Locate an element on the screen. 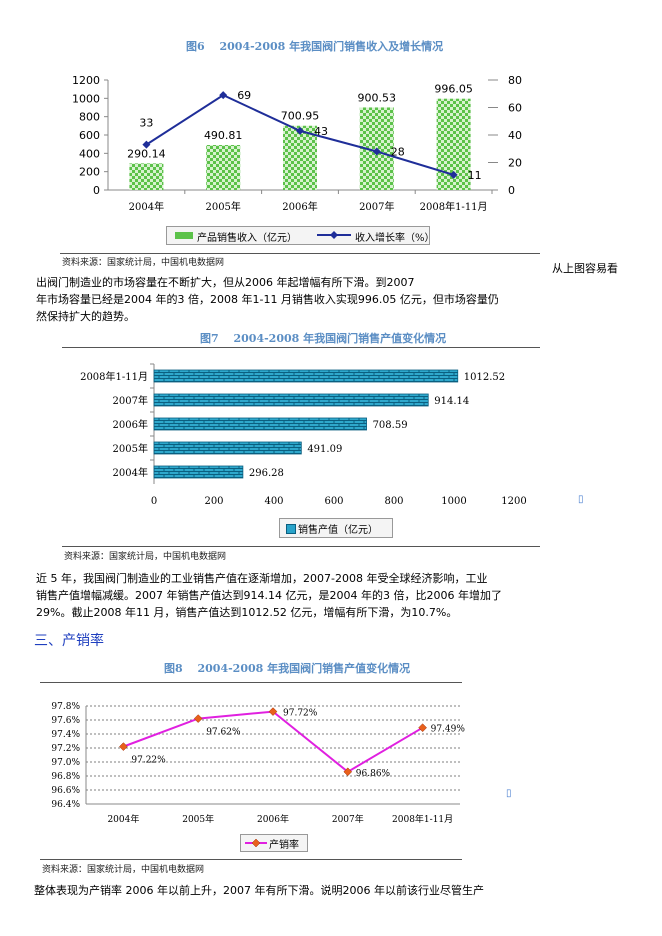  fig6-axes: 0 200 400 600 800 1000 1200 0 20 40 60 80 is located at coordinates (297, 135).